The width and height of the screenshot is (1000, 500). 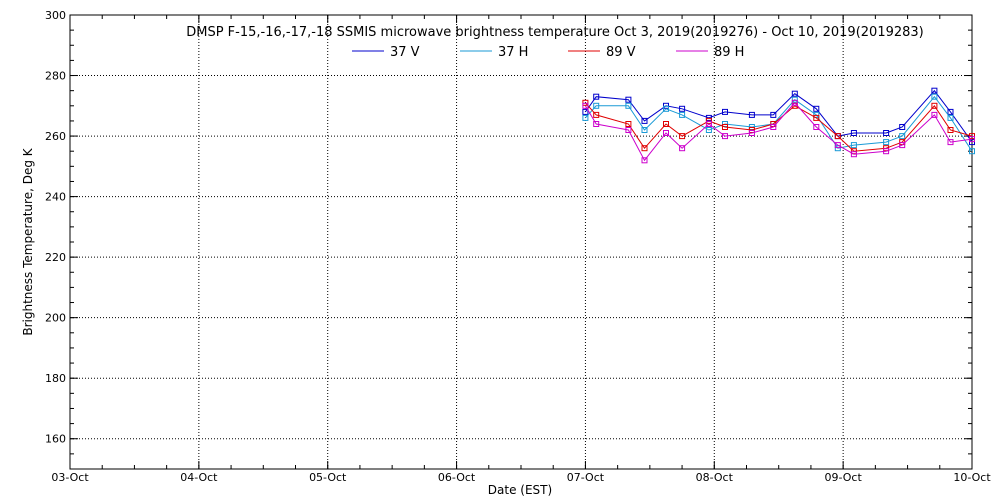 I want to click on x-tick-label: 06-Oct, so click(x=457, y=477).